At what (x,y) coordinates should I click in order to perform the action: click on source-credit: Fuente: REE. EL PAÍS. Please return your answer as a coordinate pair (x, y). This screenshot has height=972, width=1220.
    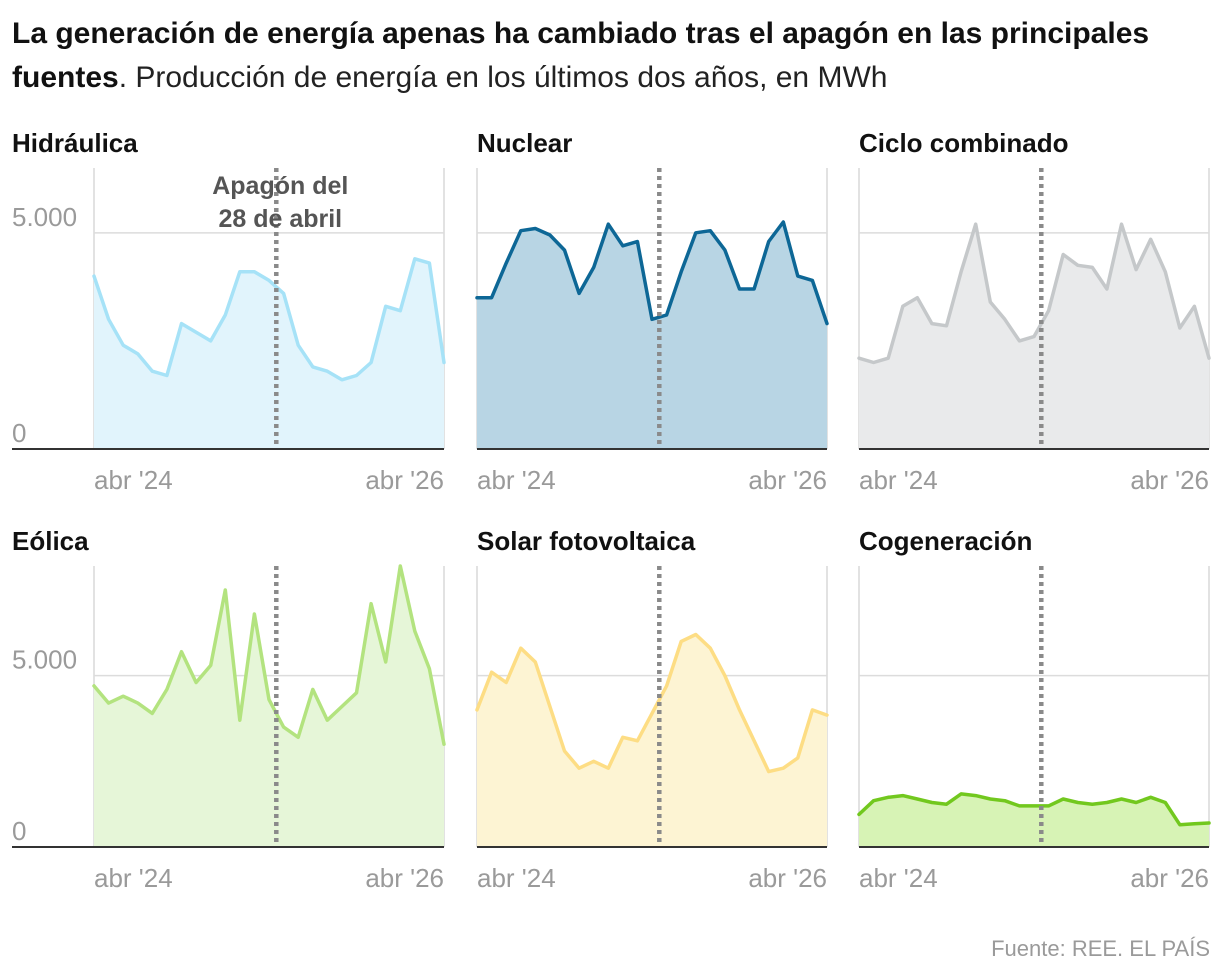
    Looking at the image, I should click on (1100, 948).